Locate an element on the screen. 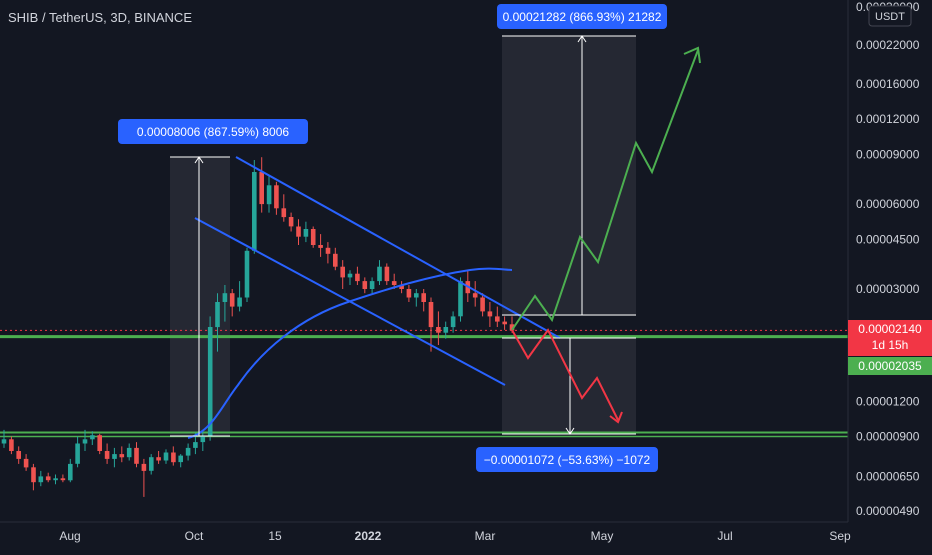  price-tick-label: 0.00001200 is located at coordinates (888, 401).